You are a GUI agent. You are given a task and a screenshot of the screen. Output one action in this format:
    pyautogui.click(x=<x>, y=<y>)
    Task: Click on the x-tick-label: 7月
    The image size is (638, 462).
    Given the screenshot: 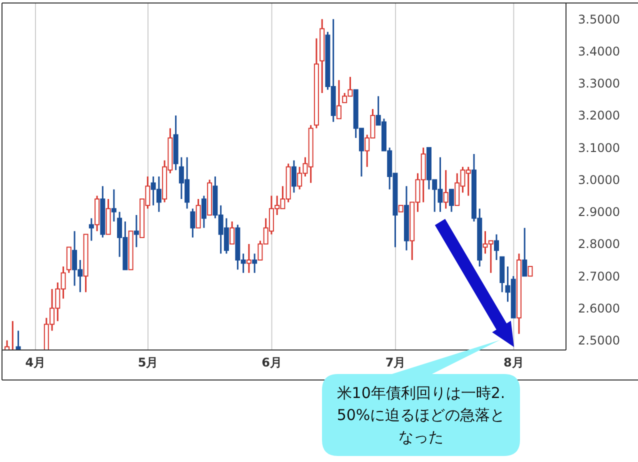 What is the action you would take?
    pyautogui.click(x=395, y=363)
    